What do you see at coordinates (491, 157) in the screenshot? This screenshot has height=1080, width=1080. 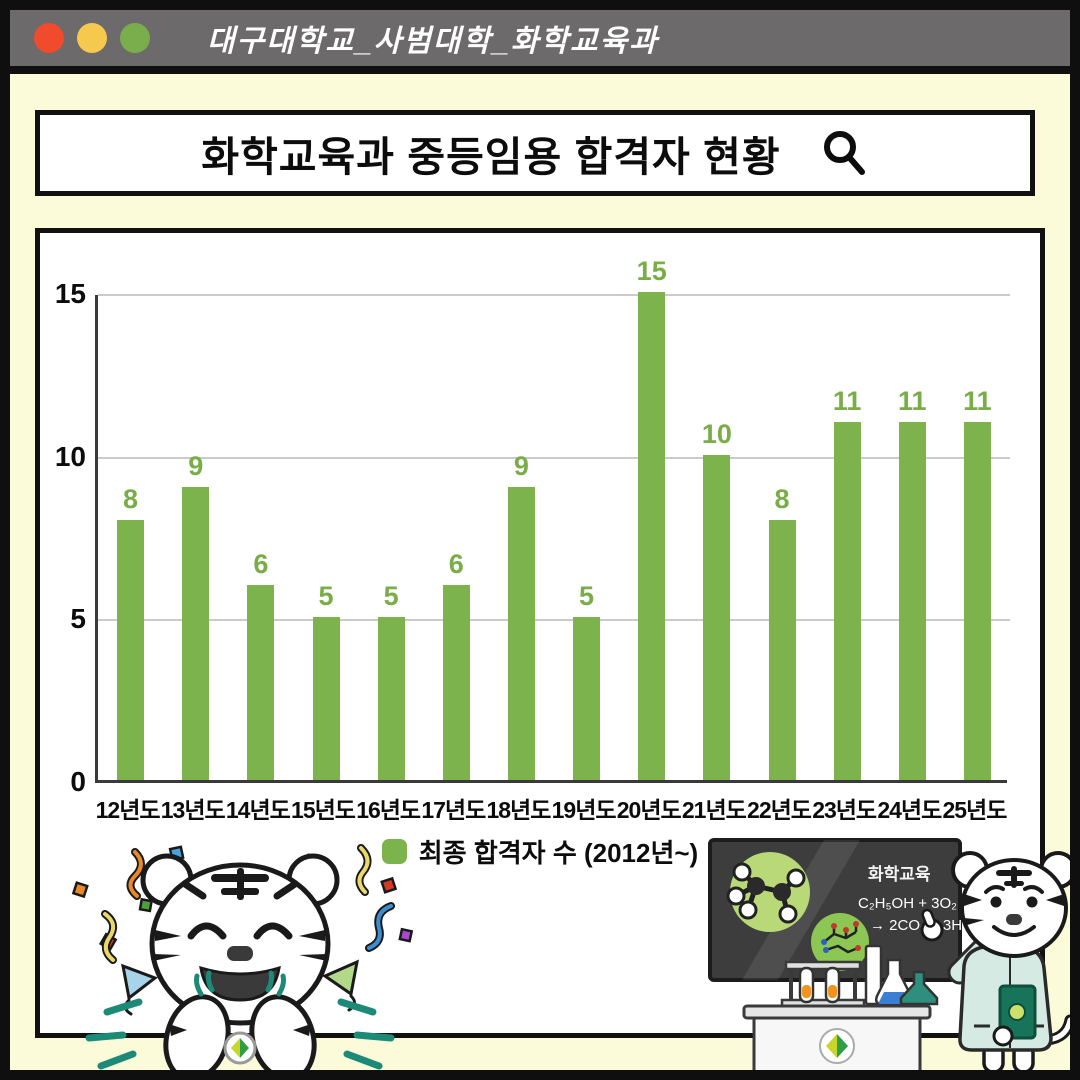 I see `page-title: 화학교육과 중등임용 합격자 현황` at bounding box center [491, 157].